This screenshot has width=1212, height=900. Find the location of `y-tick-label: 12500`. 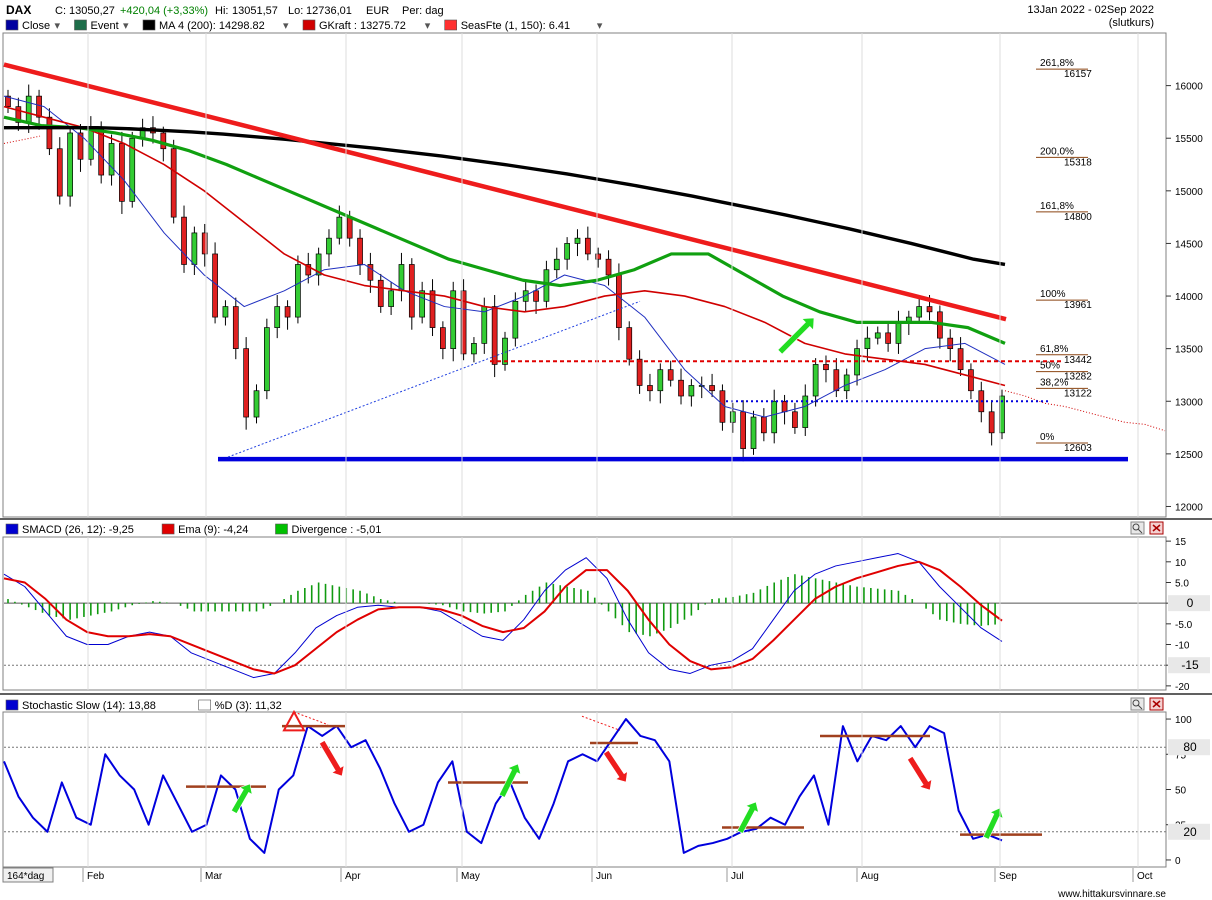

y-tick-label: 12500 is located at coordinates (1189, 455).